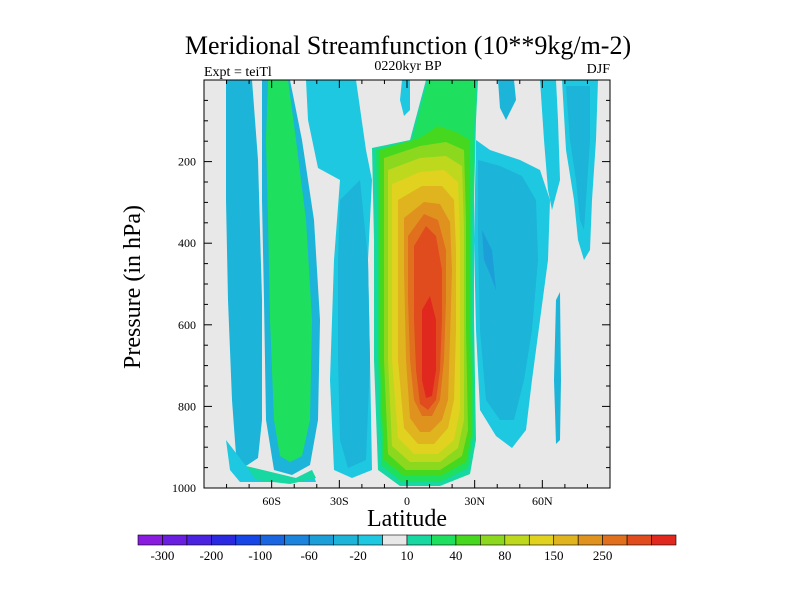  I want to click on y-axis-label: Pressure (in hPa), so click(133, 287).